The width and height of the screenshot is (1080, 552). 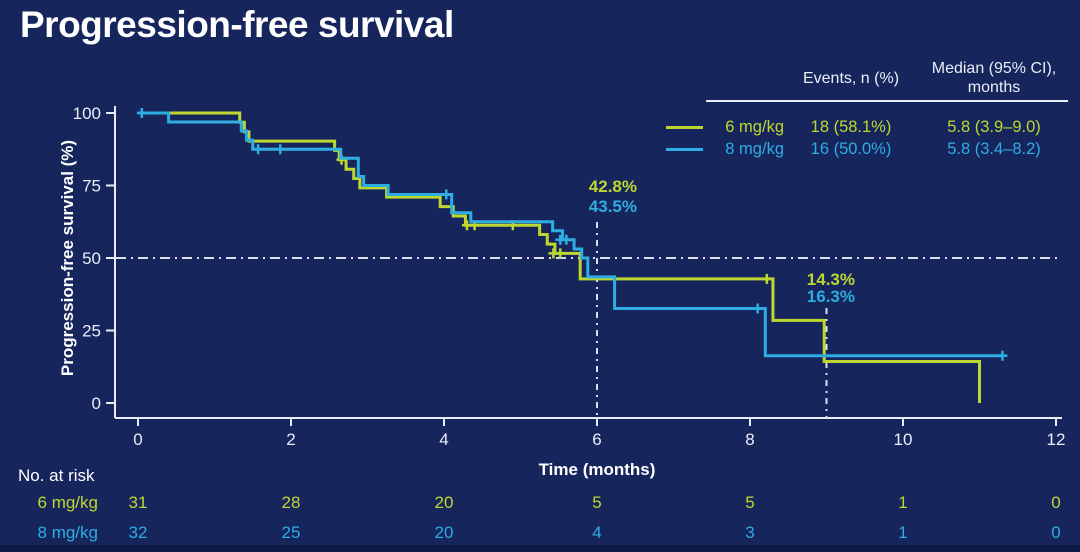 What do you see at coordinates (994, 68) in the screenshot?
I see `legend-header-median-line1: Median (95% CI),` at bounding box center [994, 68].